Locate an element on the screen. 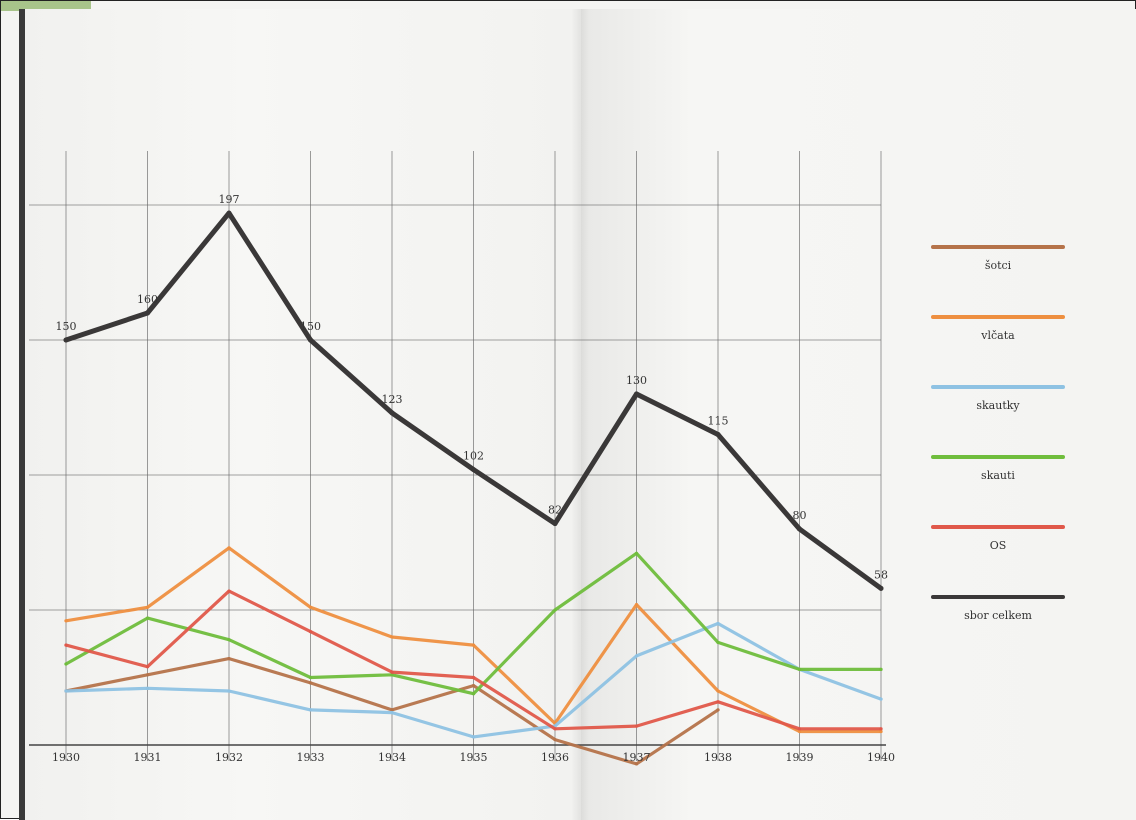 The width and height of the screenshot is (1136, 820). chart-legend: šotci vlčata skautky skauti OS sbor celkem is located at coordinates (998, 433).